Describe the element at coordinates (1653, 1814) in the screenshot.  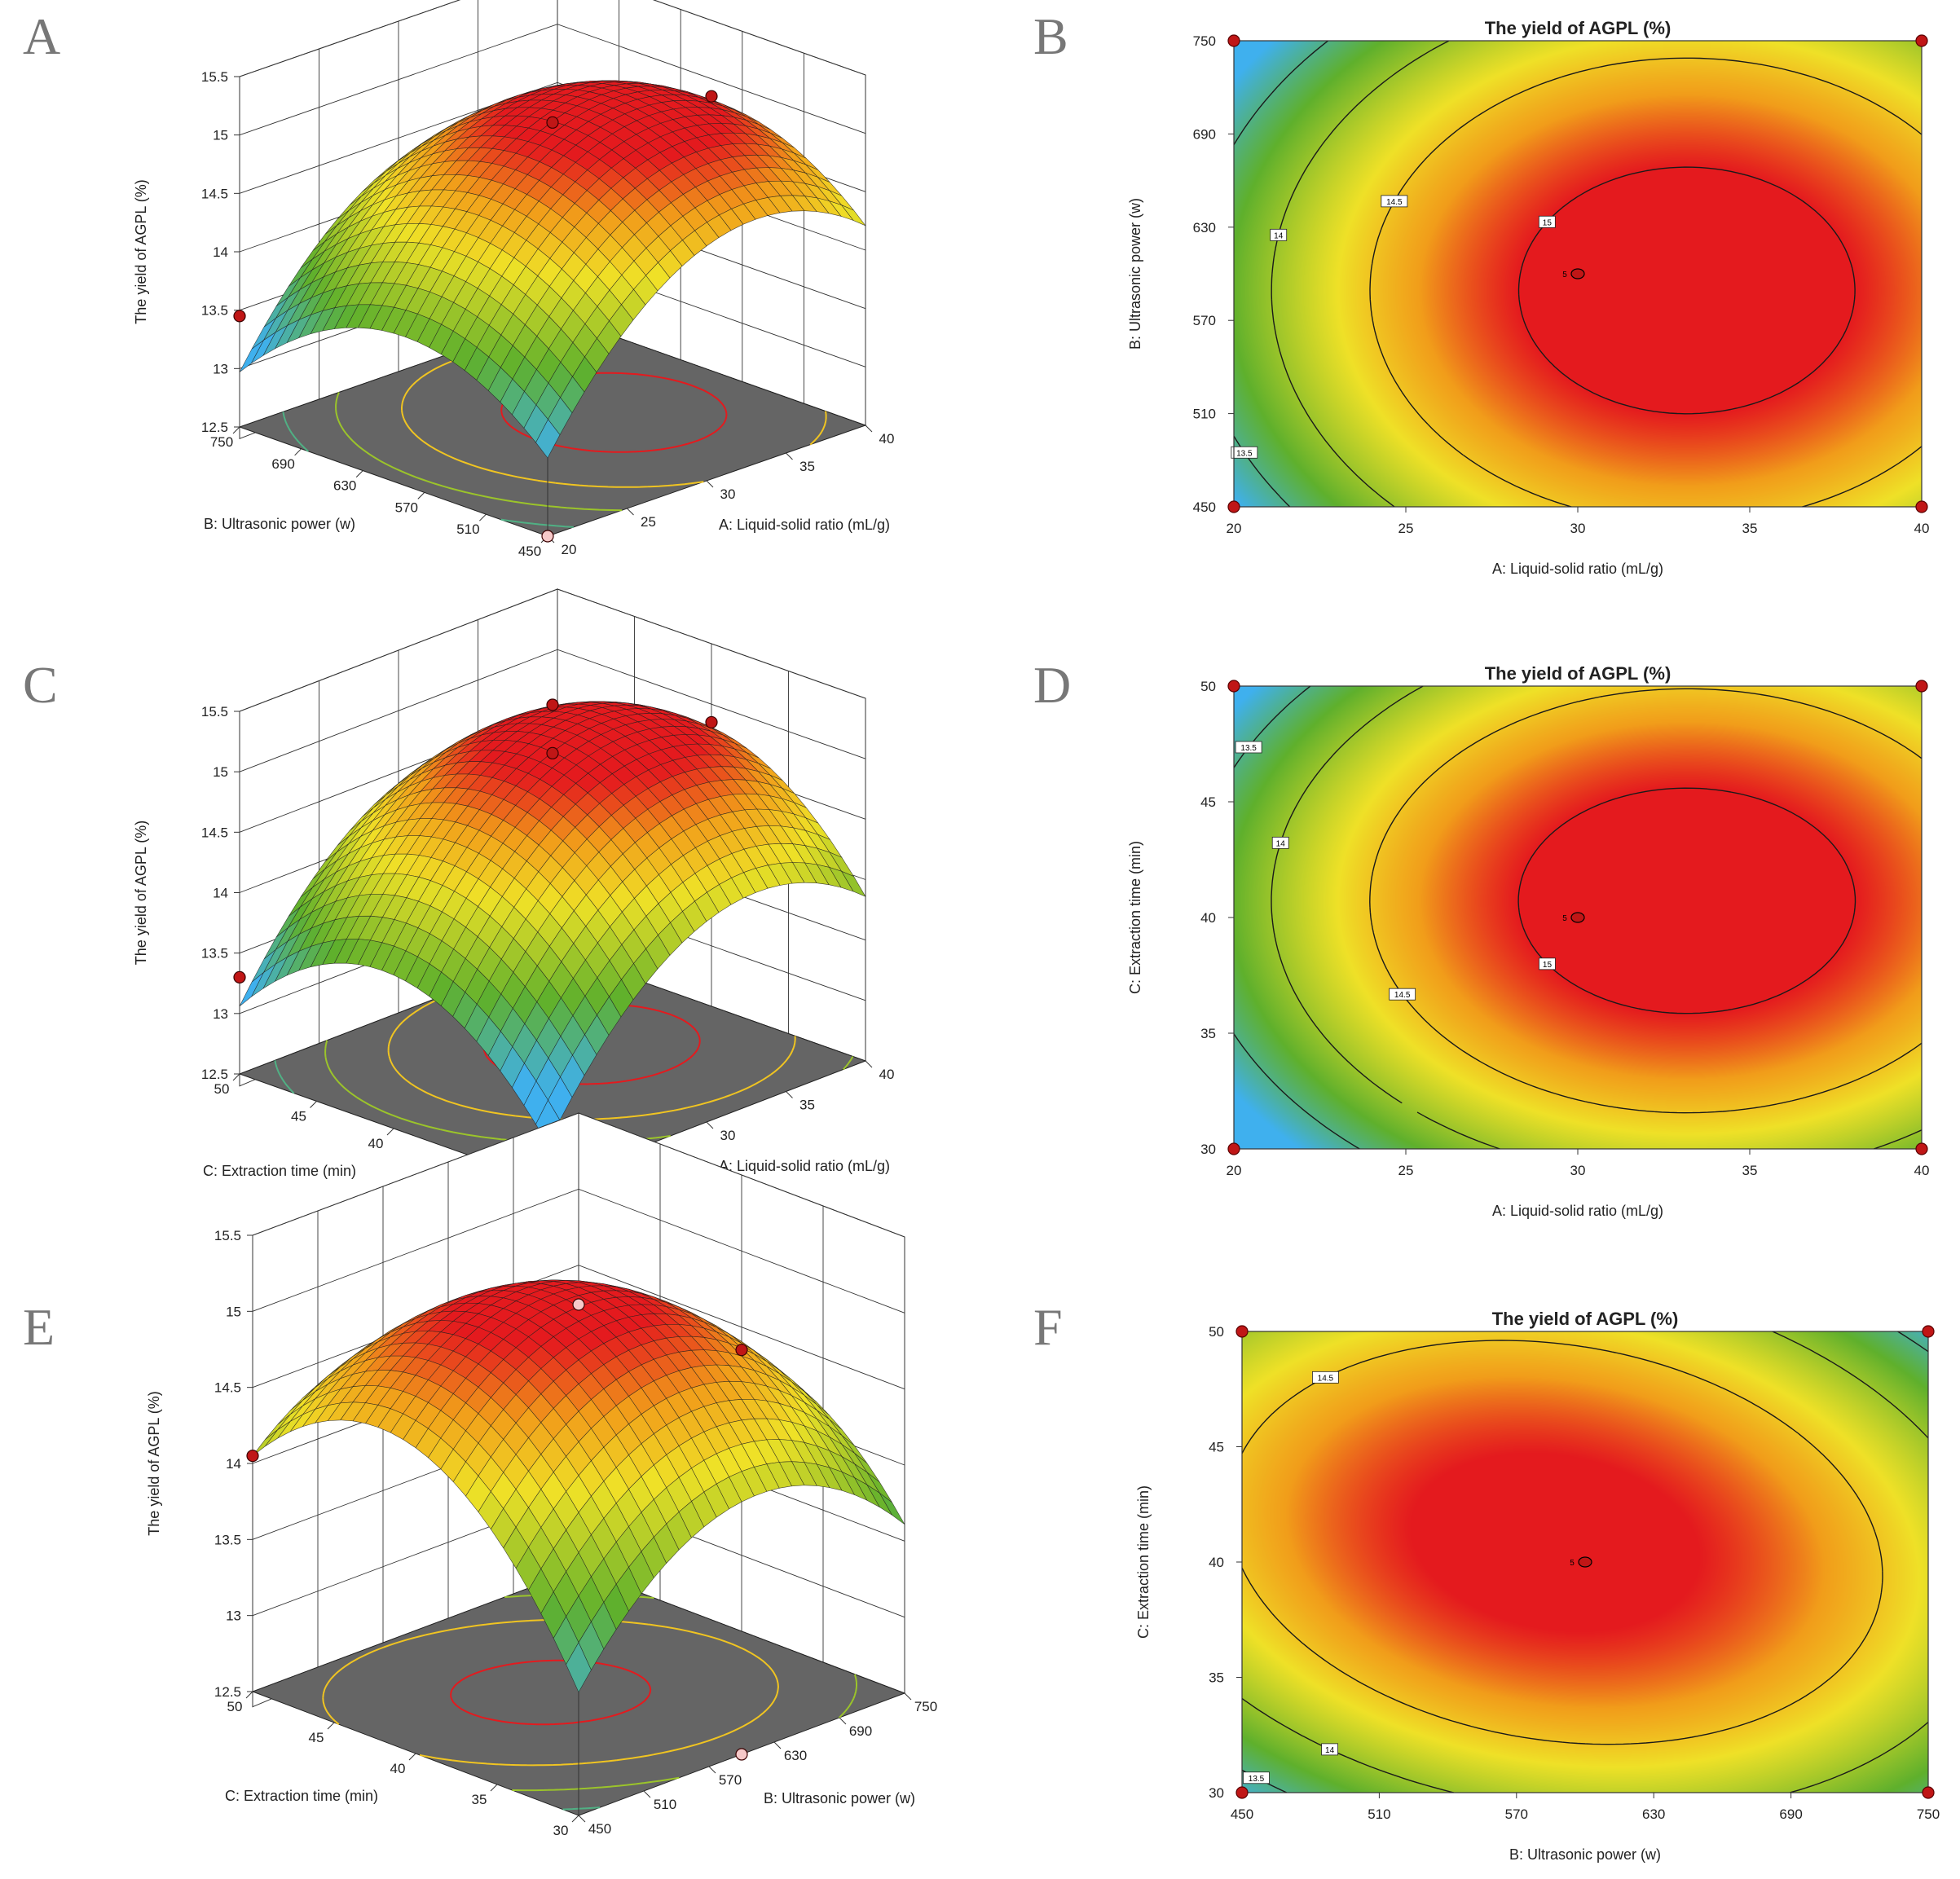
I see `x-tick-label: 630` at that location.